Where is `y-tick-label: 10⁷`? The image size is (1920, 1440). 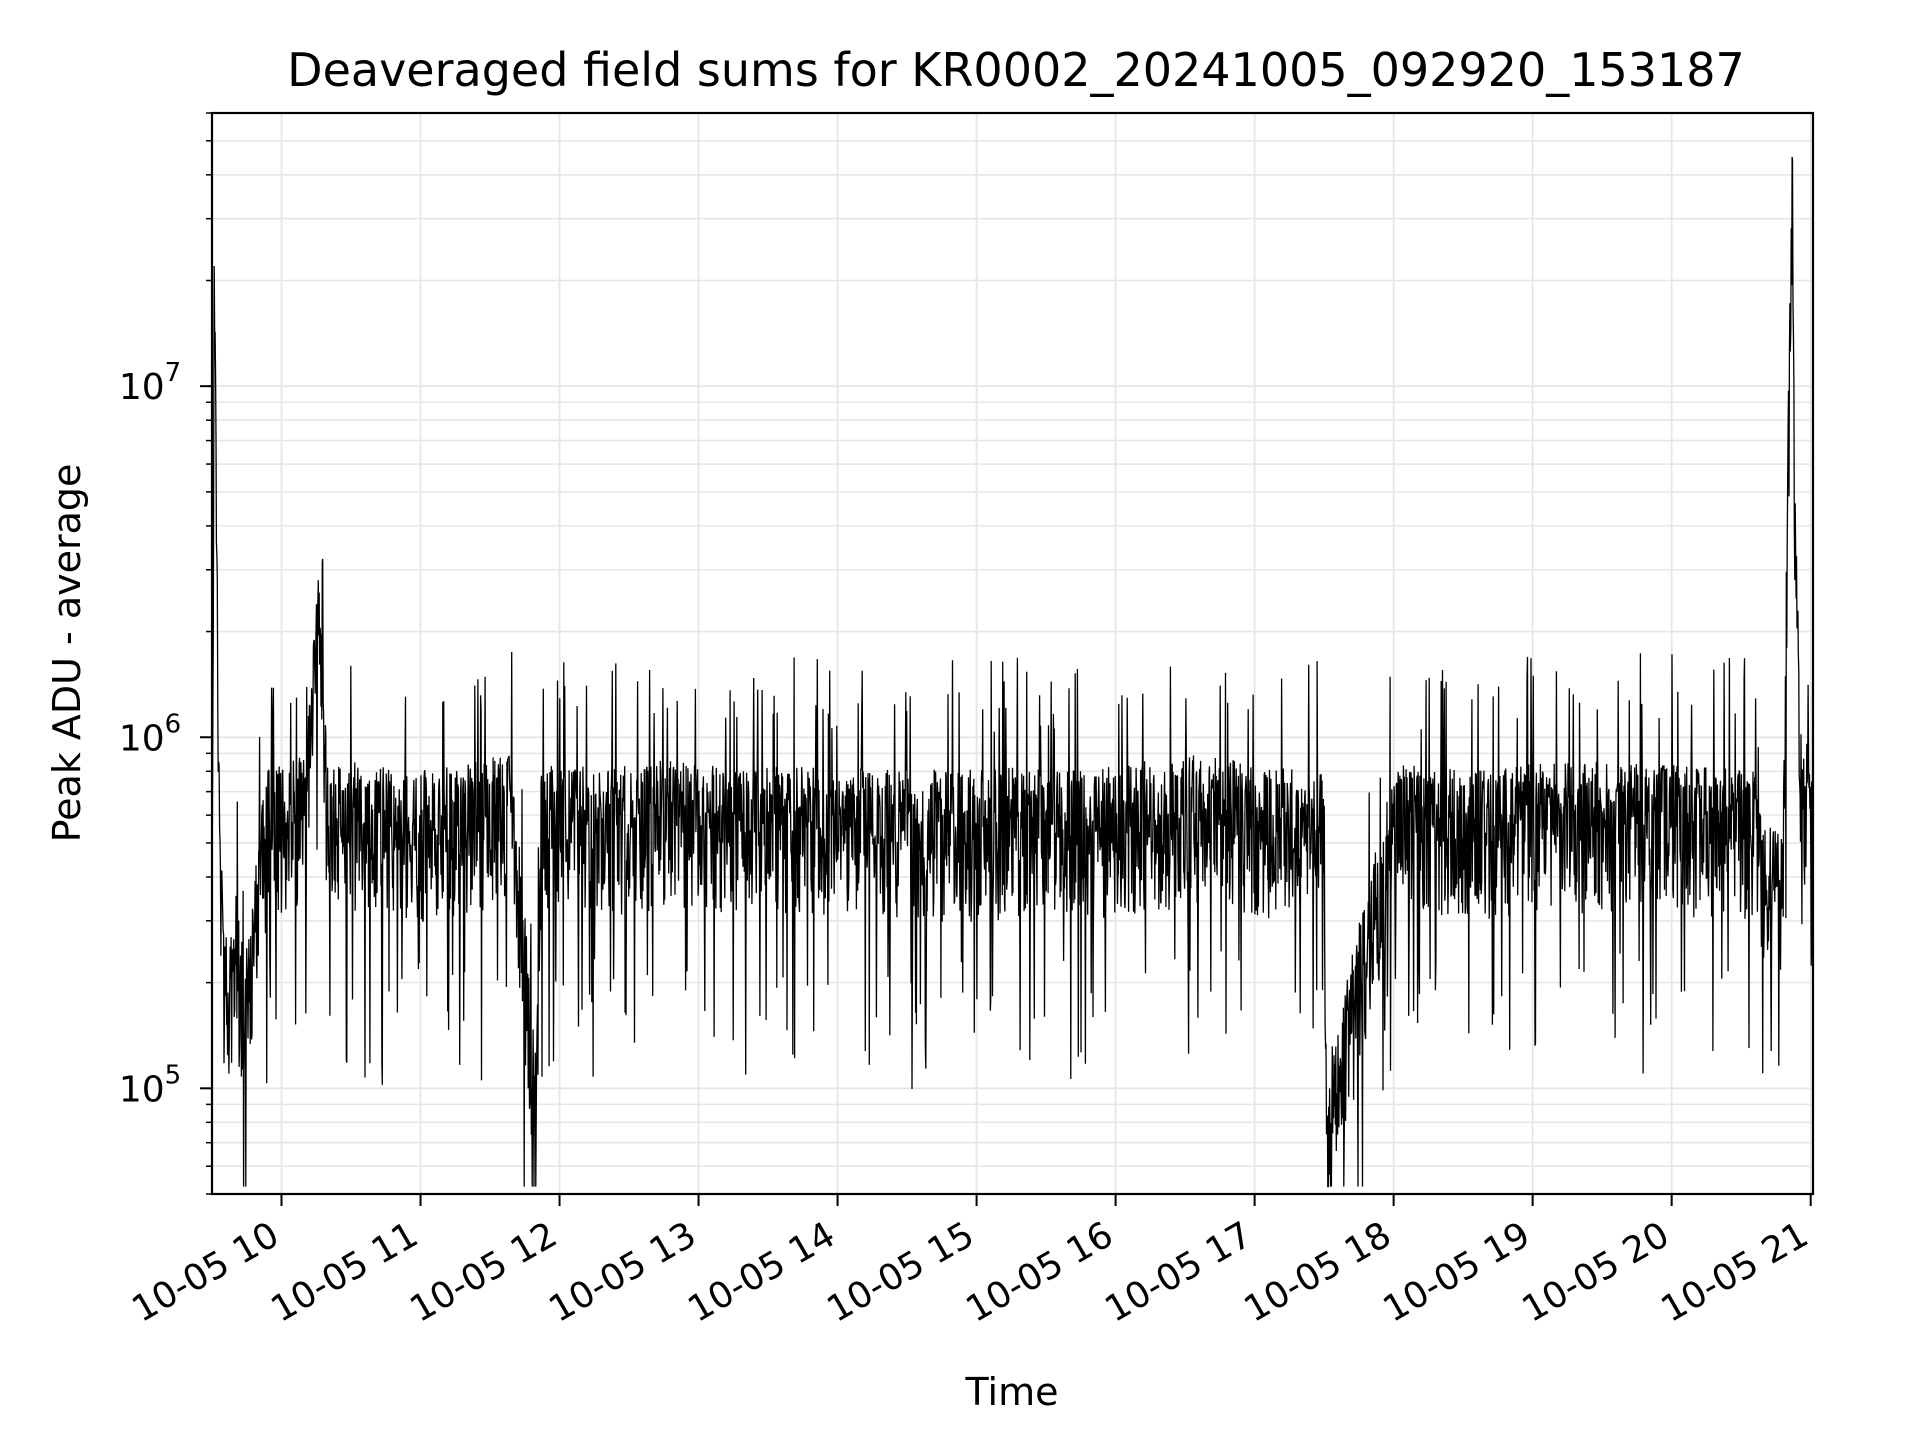 y-tick-label: 10⁷ is located at coordinates (150, 383).